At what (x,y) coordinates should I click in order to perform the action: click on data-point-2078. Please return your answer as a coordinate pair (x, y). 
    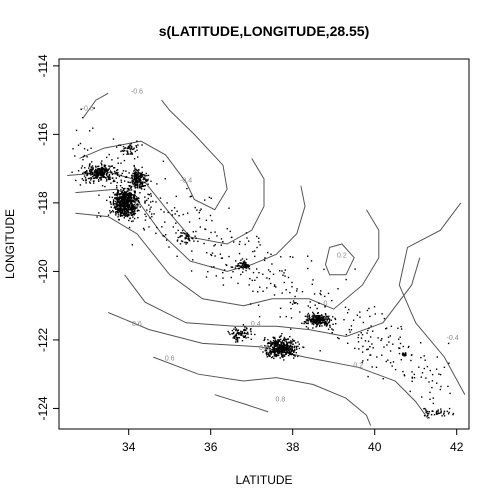
    Looking at the image, I should click on (321, 294).